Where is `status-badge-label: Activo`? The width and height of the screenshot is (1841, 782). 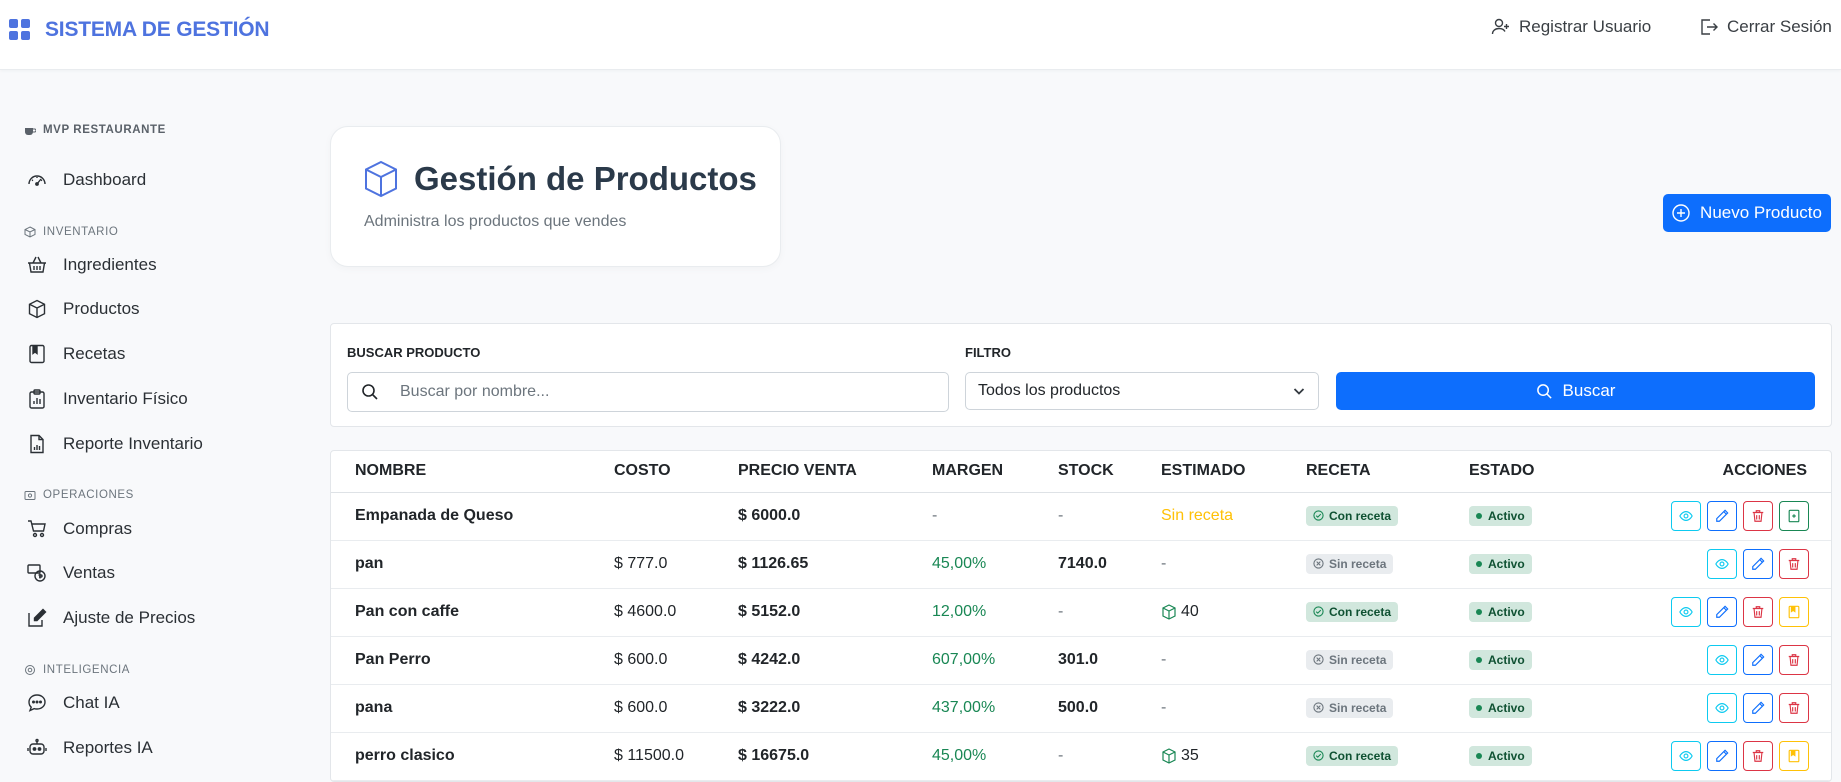 status-badge-label: Activo is located at coordinates (1506, 612).